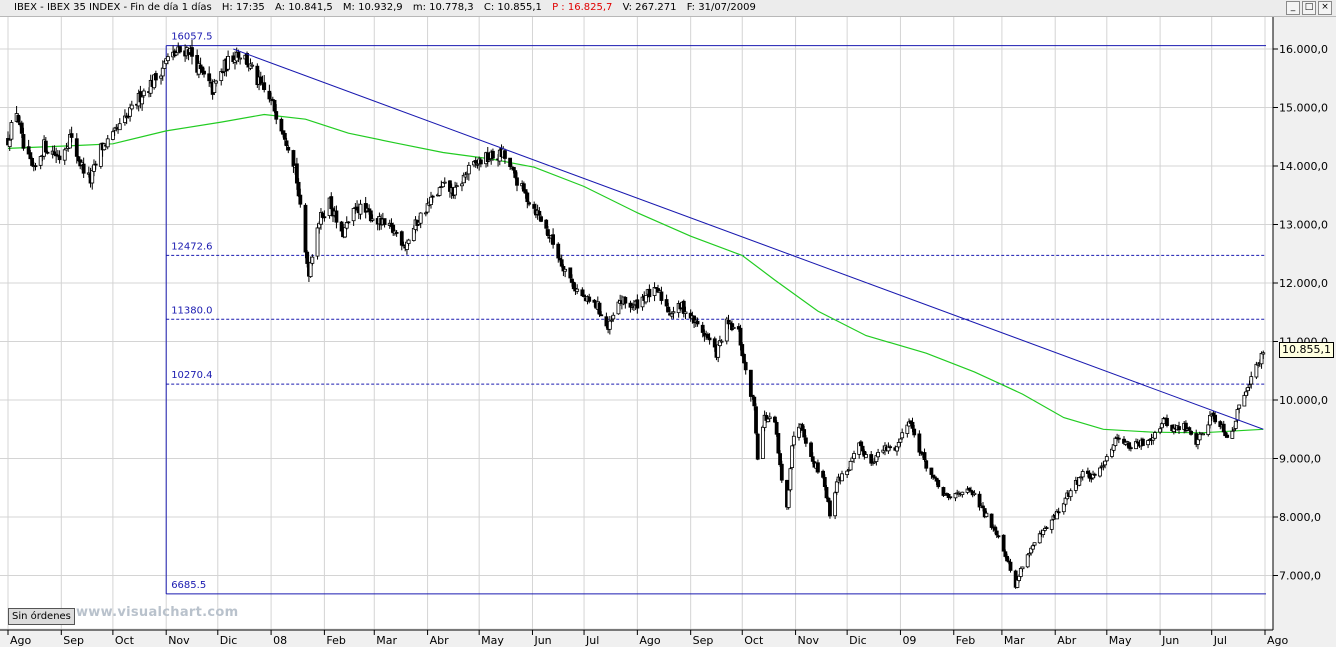 The height and width of the screenshot is (647, 1336). I want to click on window-controls: _ □ ×, so click(1309, 8).